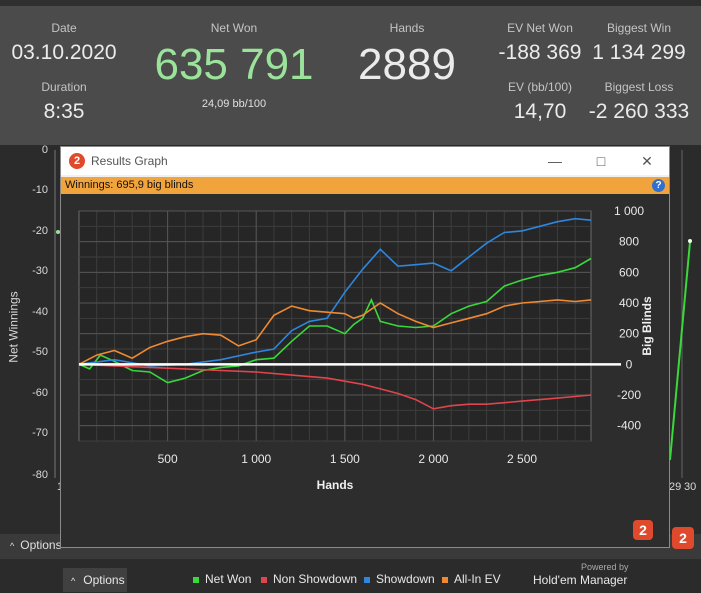 This screenshot has width=701, height=593. I want to click on top-strip, so click(350, 3).